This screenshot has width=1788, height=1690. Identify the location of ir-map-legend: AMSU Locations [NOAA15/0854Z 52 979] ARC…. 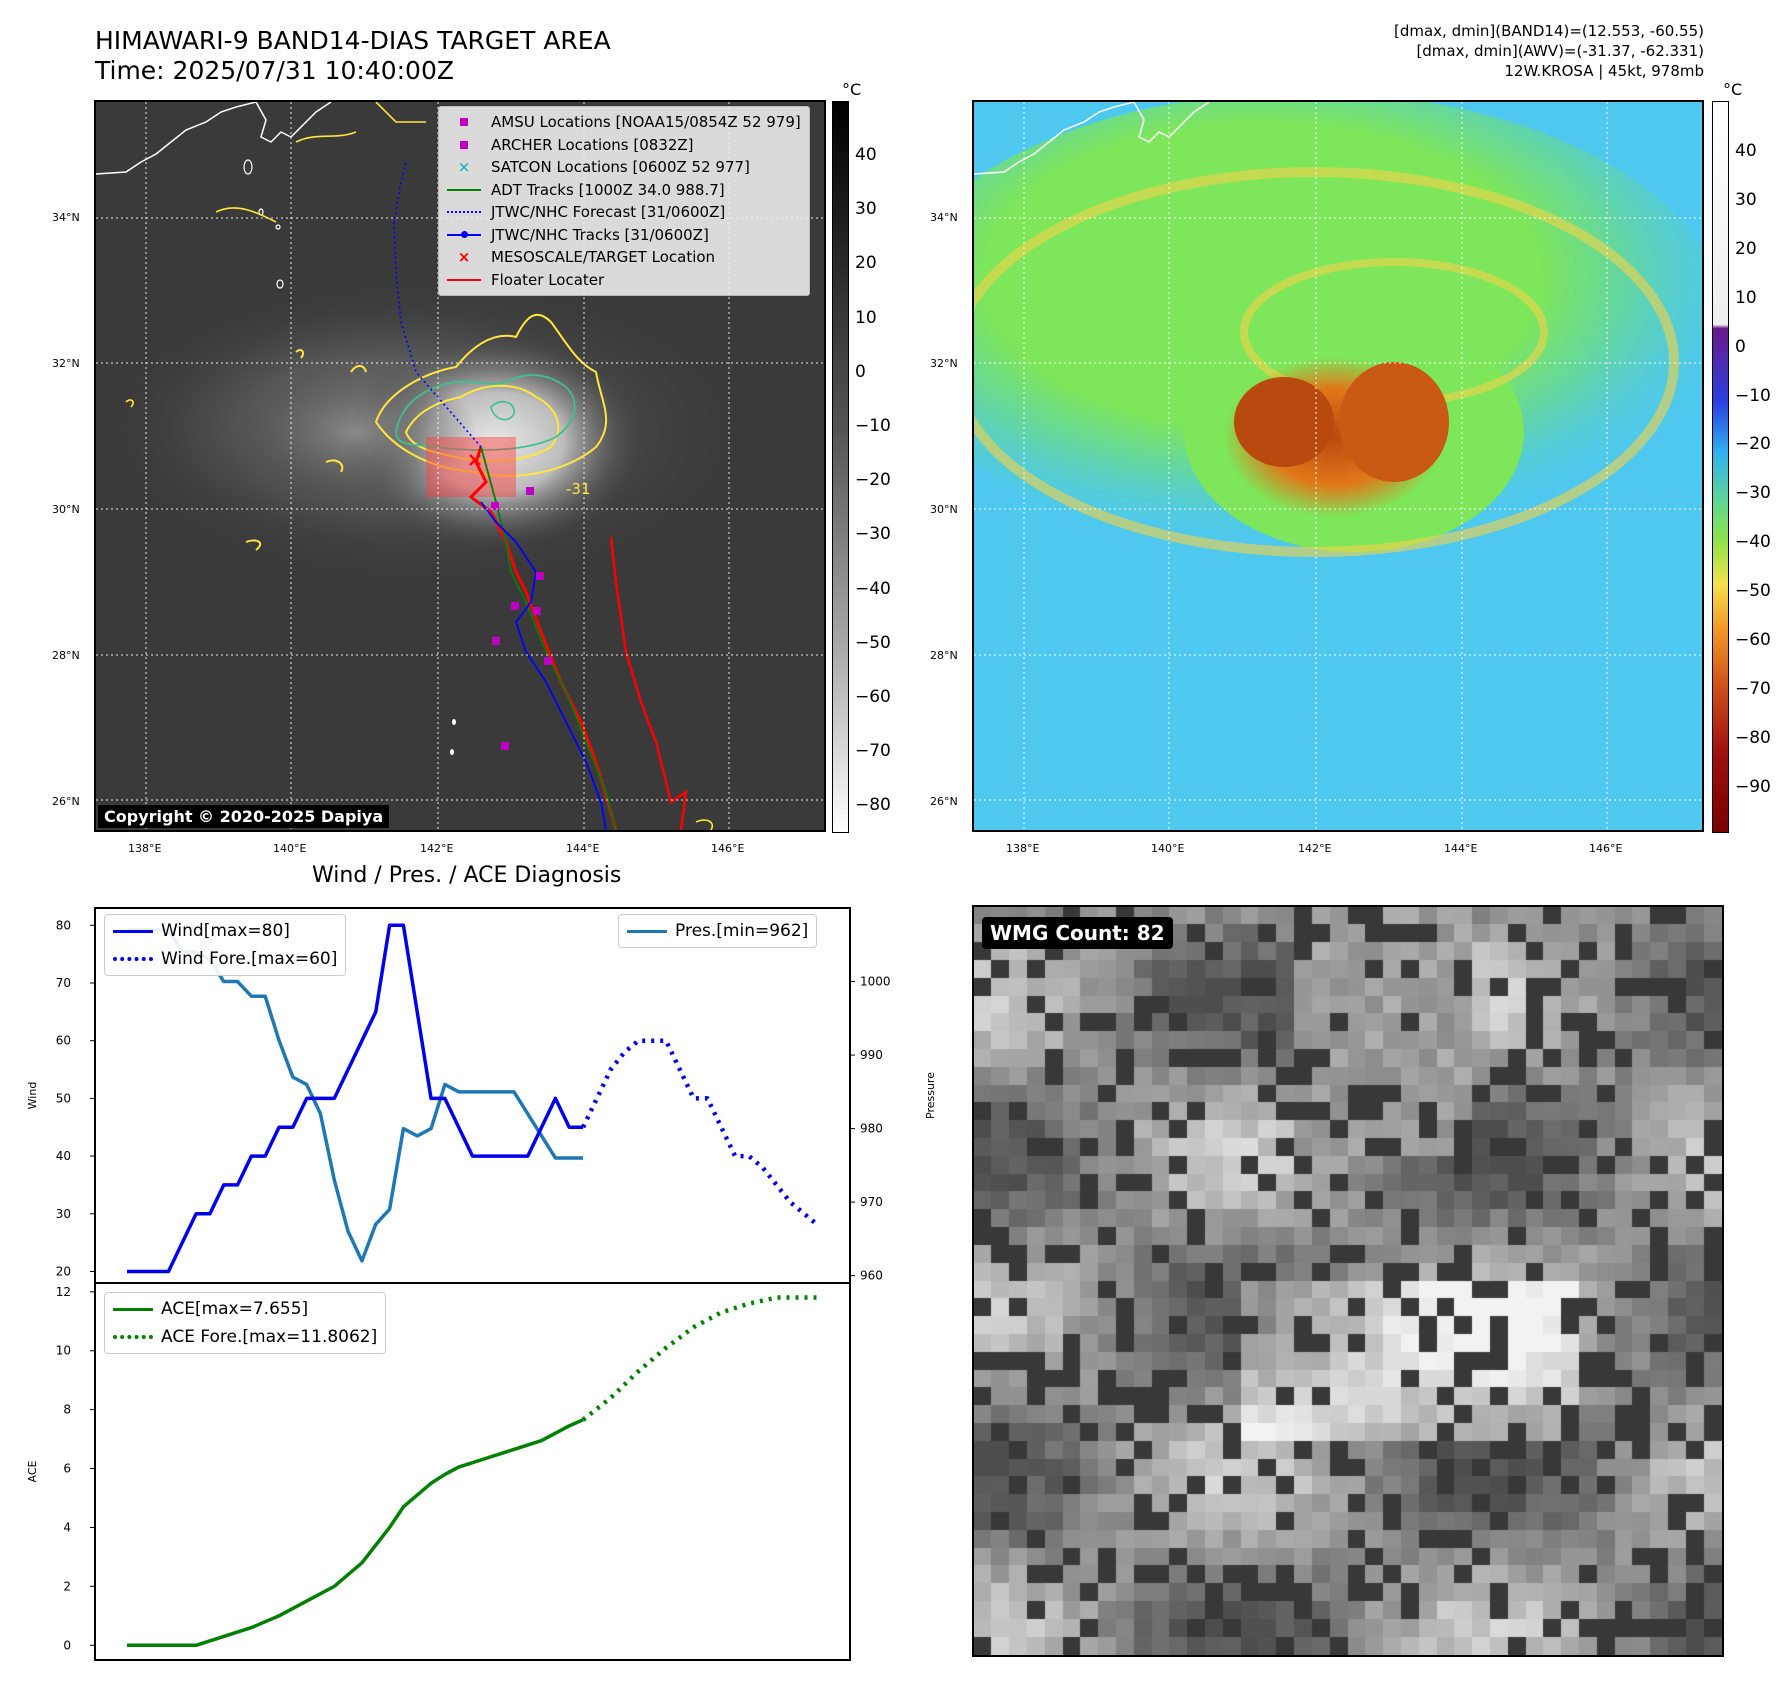
(624, 201).